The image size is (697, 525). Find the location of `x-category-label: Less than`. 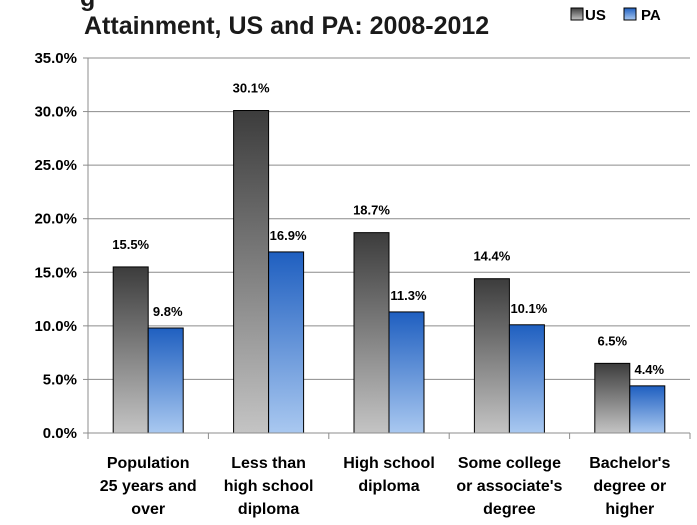

x-category-label: Less than is located at coordinates (268, 463).